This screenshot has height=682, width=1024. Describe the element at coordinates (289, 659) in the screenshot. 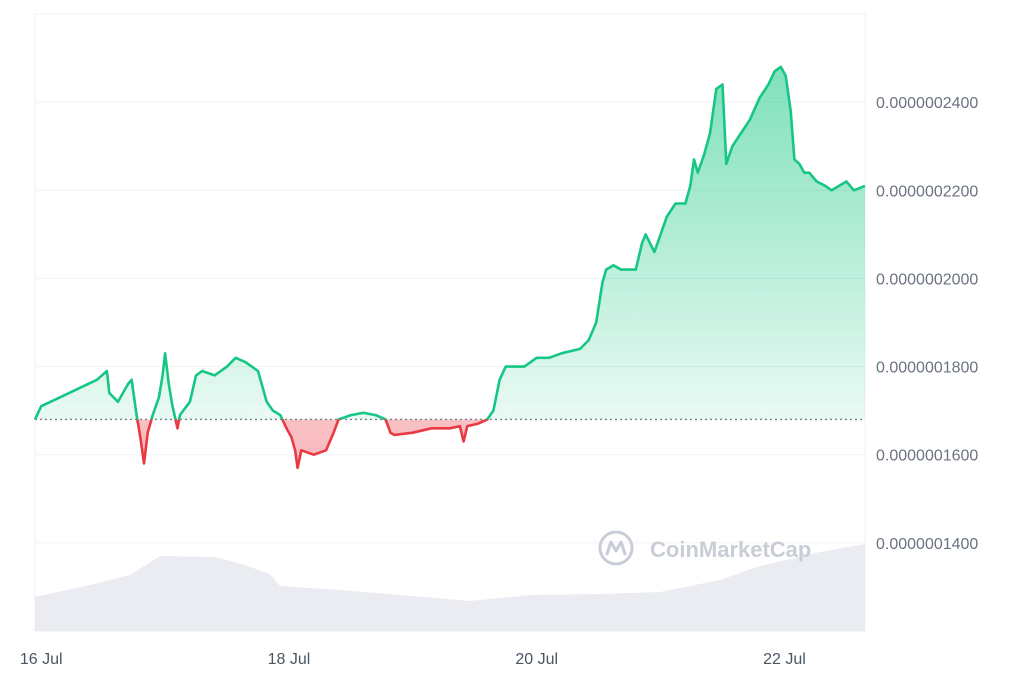

I see `x-tick-label: 18 Jul` at that location.